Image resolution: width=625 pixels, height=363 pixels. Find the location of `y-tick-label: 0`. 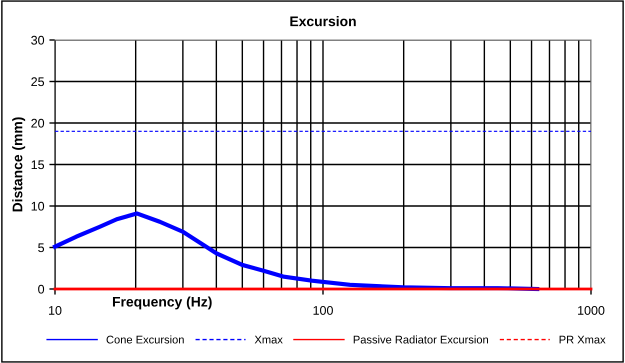

y-tick-label: 0 is located at coordinates (41, 289).